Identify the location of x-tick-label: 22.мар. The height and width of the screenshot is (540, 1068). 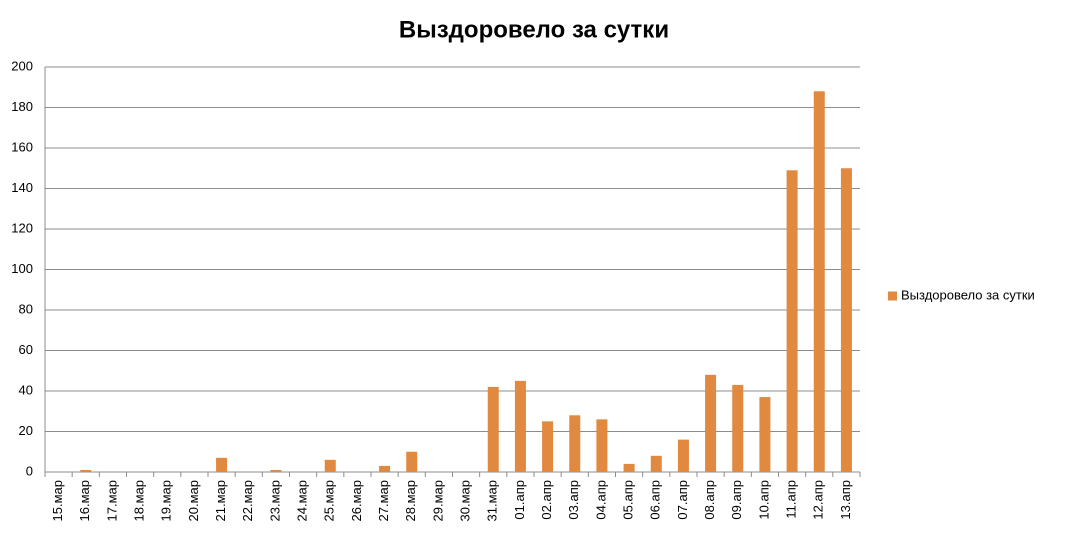
(247, 500).